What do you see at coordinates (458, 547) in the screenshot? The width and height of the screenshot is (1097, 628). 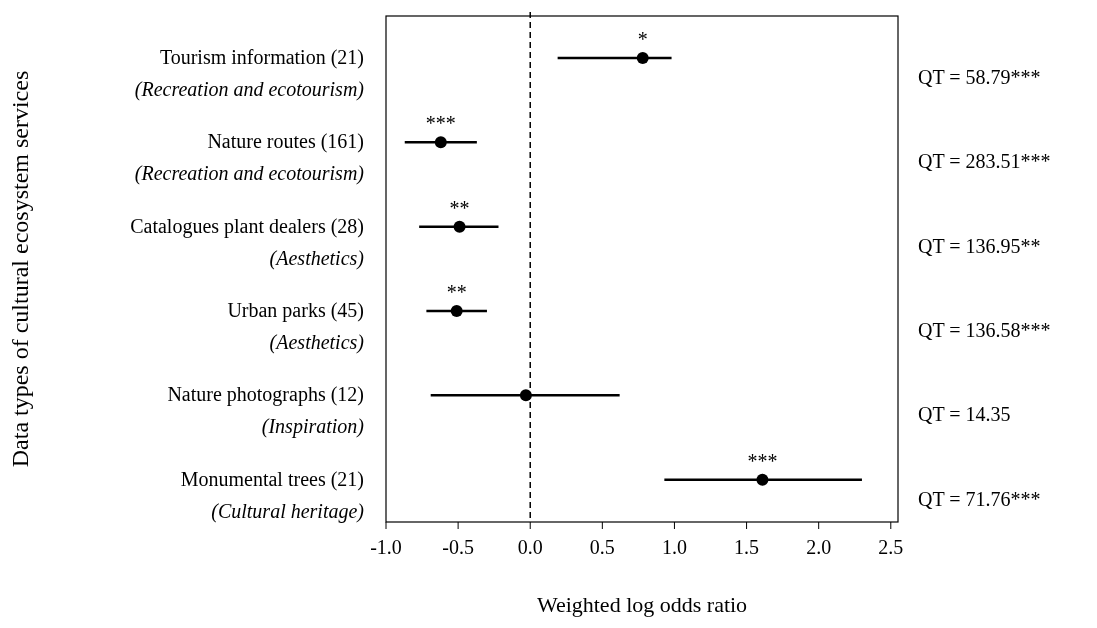 I see `x-tick-label: -0.5` at bounding box center [458, 547].